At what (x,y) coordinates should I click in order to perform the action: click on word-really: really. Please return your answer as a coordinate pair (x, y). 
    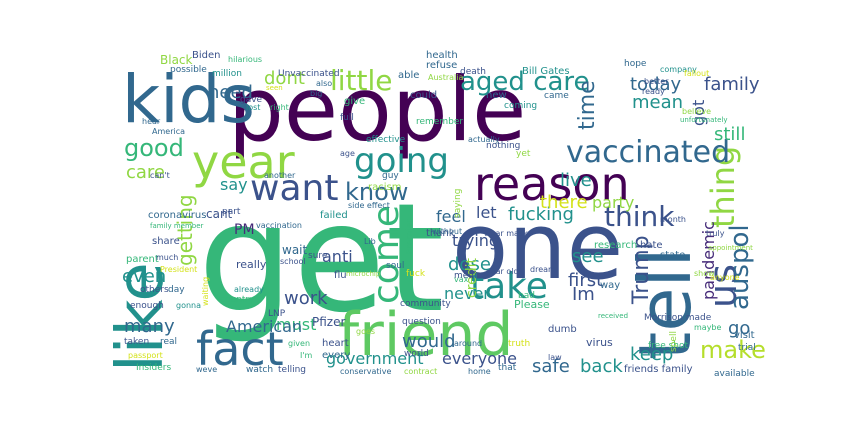
    Looking at the image, I should click on (251, 264).